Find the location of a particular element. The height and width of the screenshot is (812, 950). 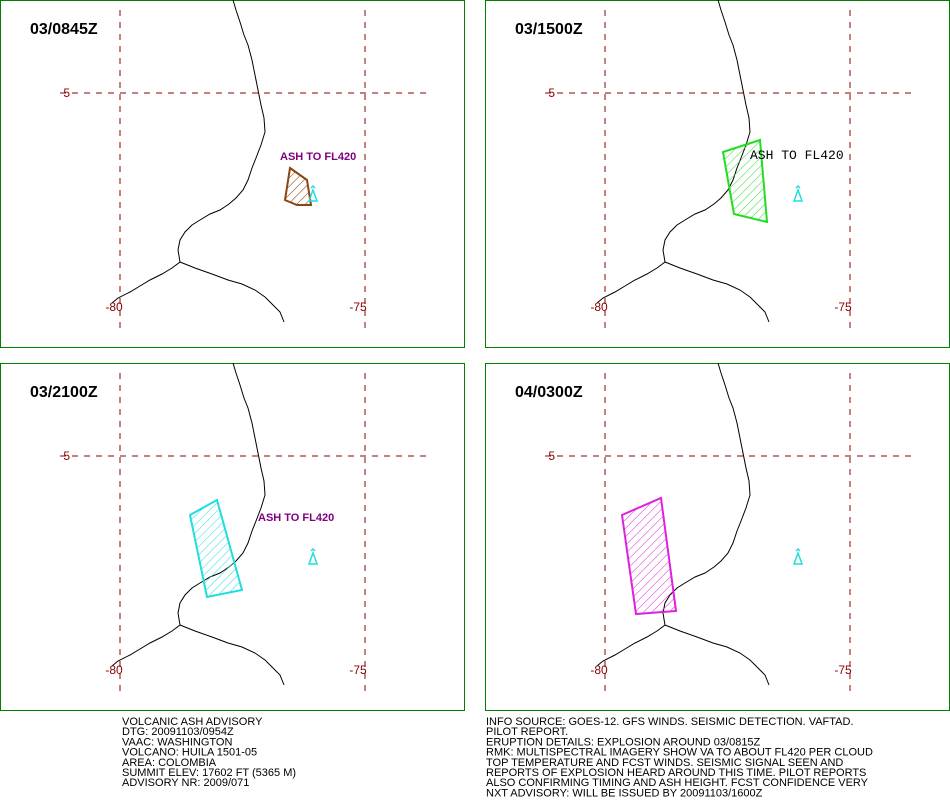

advisory-text: ADVISORY NR: 2009/071 is located at coordinates (185, 783).